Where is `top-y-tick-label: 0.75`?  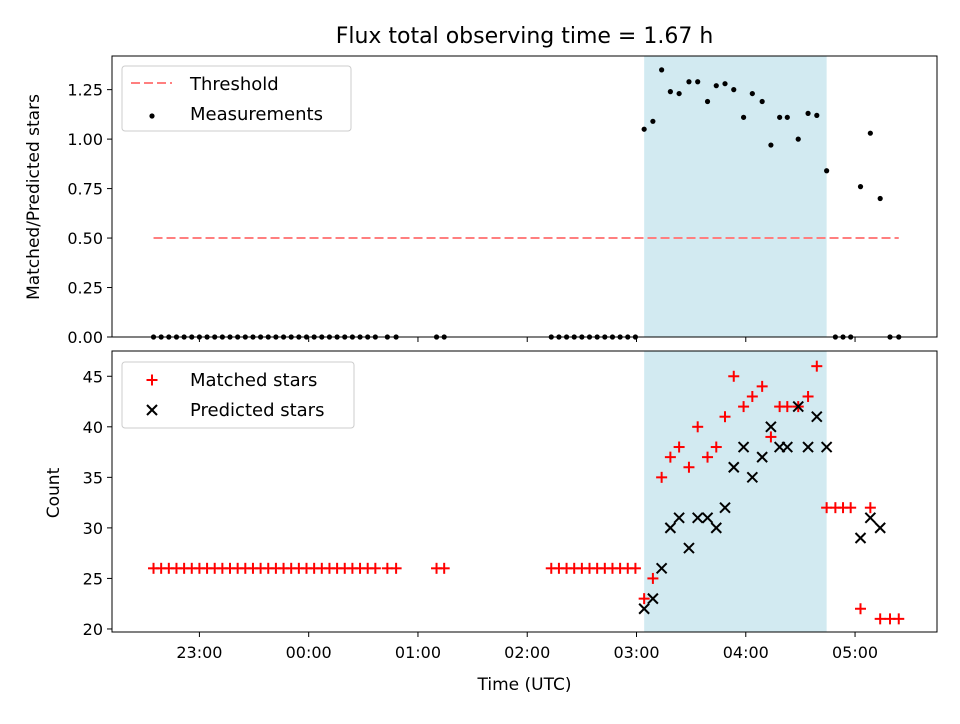 top-y-tick-label: 0.75 is located at coordinates (85, 189).